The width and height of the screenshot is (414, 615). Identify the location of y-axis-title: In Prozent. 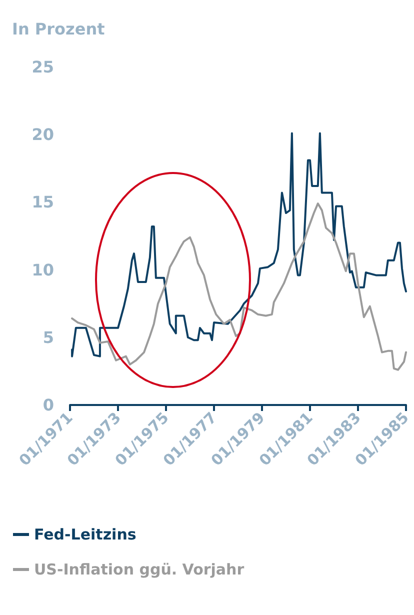
(59, 29).